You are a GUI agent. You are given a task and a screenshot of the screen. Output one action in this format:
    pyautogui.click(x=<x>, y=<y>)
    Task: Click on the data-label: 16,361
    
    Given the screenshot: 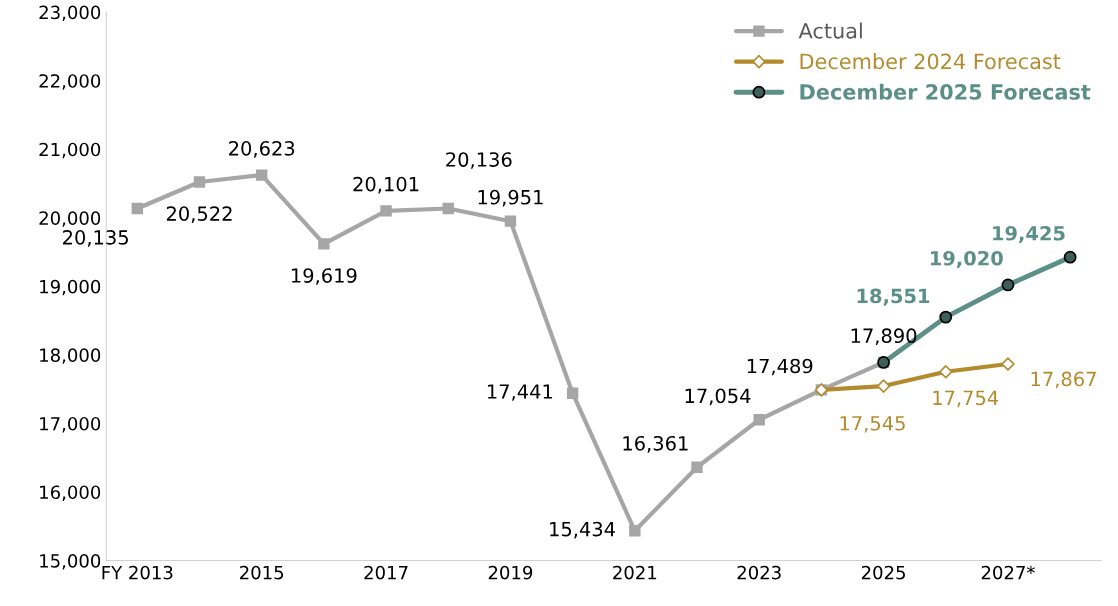 What is the action you would take?
    pyautogui.click(x=655, y=444)
    